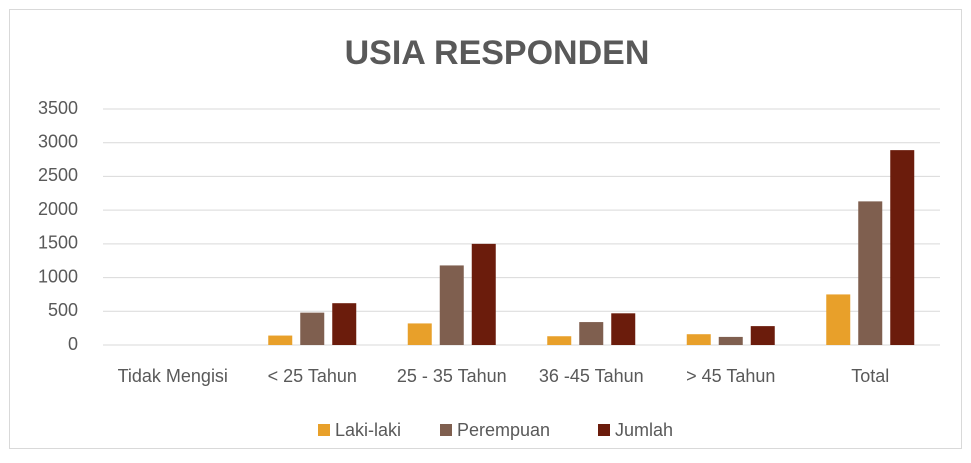 This screenshot has width=971, height=463. Describe the element at coordinates (73, 344) in the screenshot. I see `y-tick-label: 0` at that location.